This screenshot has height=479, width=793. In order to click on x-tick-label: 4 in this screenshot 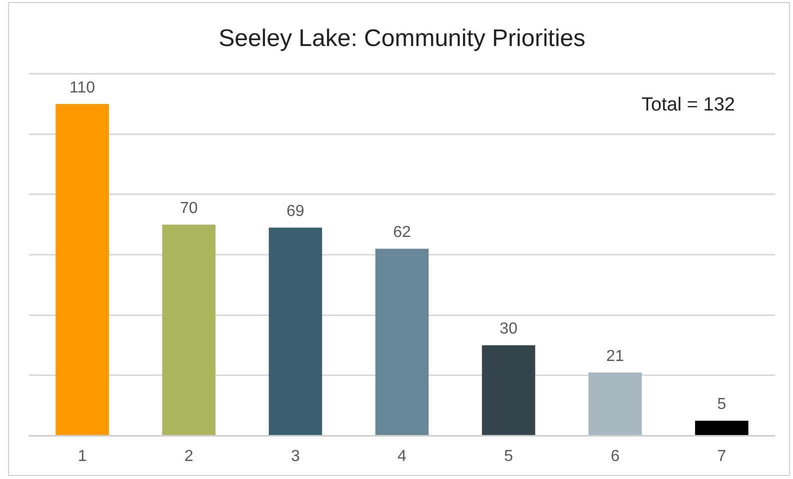, I will do `click(402, 456)`.